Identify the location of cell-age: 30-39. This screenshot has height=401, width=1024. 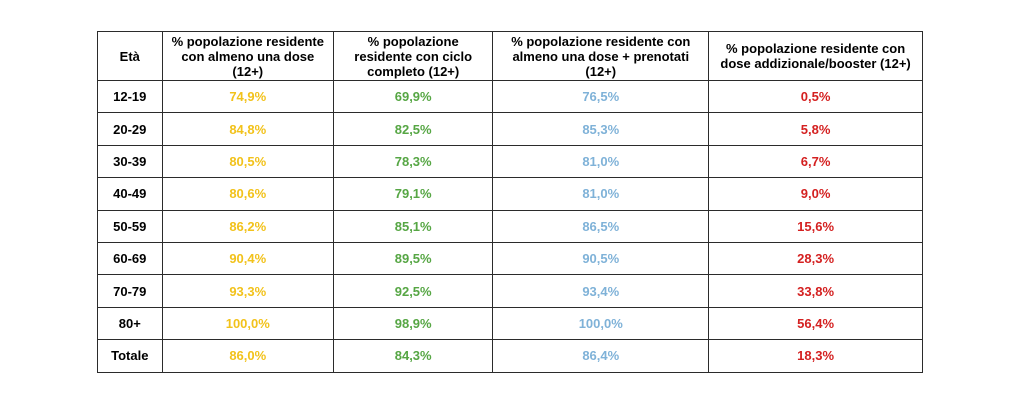
(130, 161).